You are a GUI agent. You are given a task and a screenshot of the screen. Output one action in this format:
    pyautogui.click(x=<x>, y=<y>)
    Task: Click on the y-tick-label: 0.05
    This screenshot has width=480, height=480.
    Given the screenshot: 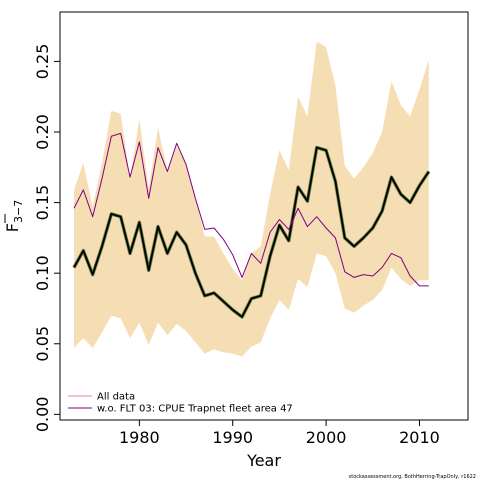 What is the action you would take?
    pyautogui.click(x=42, y=344)
    